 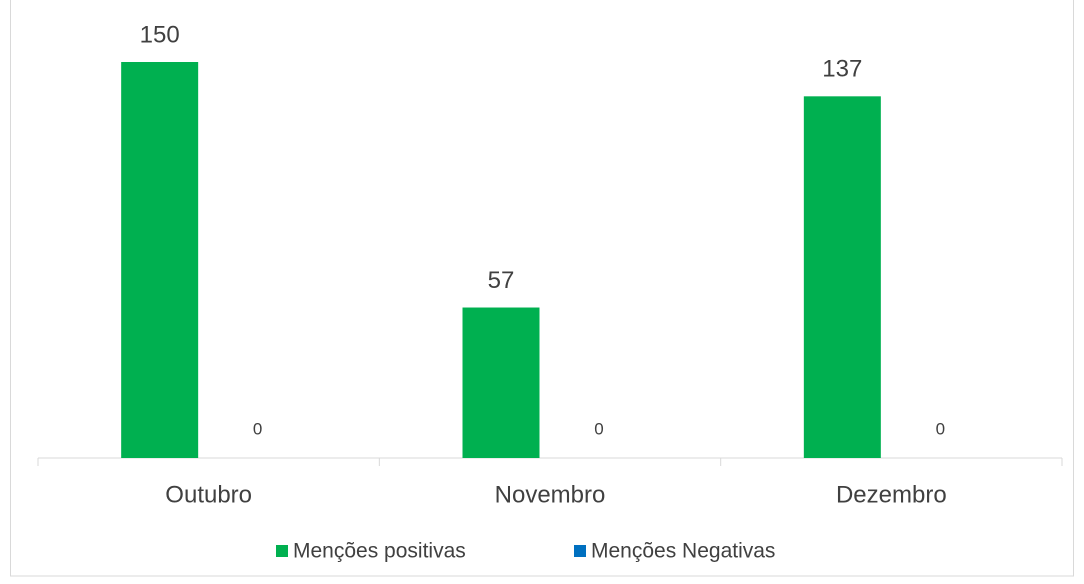 I want to click on x-tick-label: Novembro, so click(x=550, y=494).